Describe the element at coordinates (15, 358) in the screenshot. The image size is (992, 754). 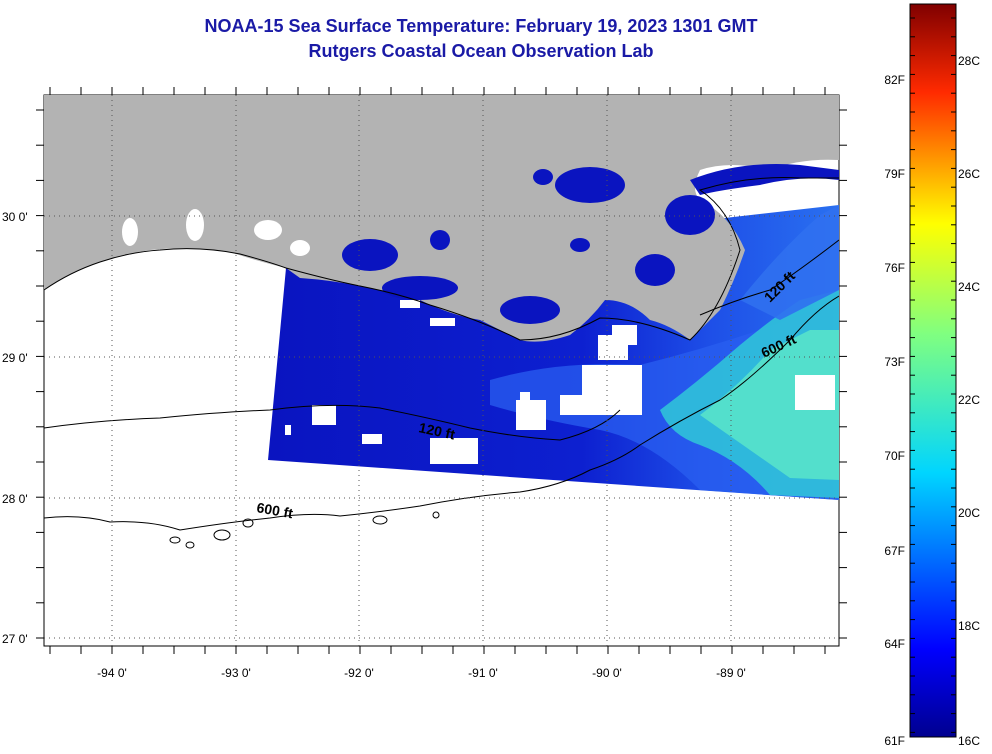
I see `lat-label-29: 29 0'` at that location.